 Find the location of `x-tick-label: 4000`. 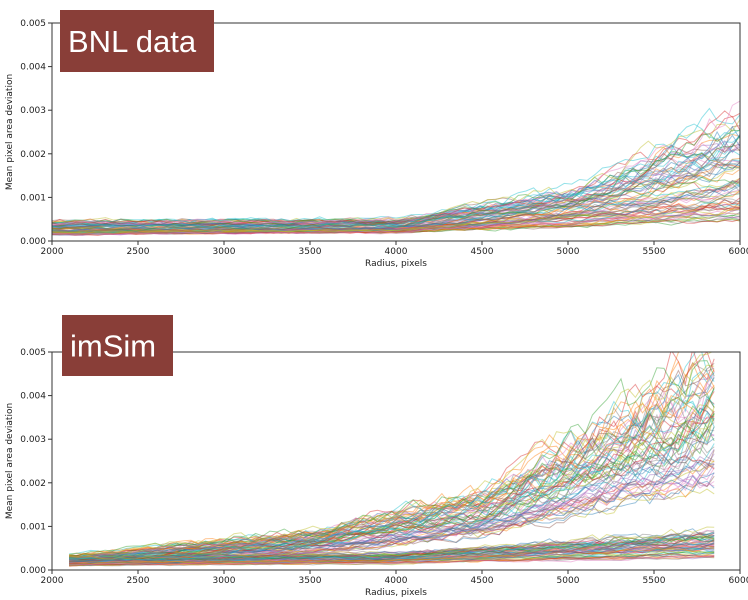

x-tick-label: 4000 is located at coordinates (396, 252).